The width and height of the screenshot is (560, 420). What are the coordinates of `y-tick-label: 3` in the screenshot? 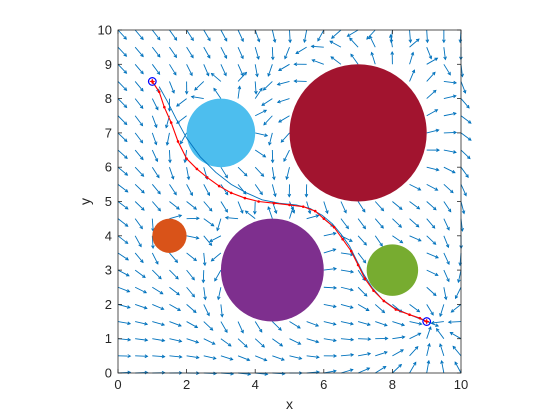 It's located at (108, 270).